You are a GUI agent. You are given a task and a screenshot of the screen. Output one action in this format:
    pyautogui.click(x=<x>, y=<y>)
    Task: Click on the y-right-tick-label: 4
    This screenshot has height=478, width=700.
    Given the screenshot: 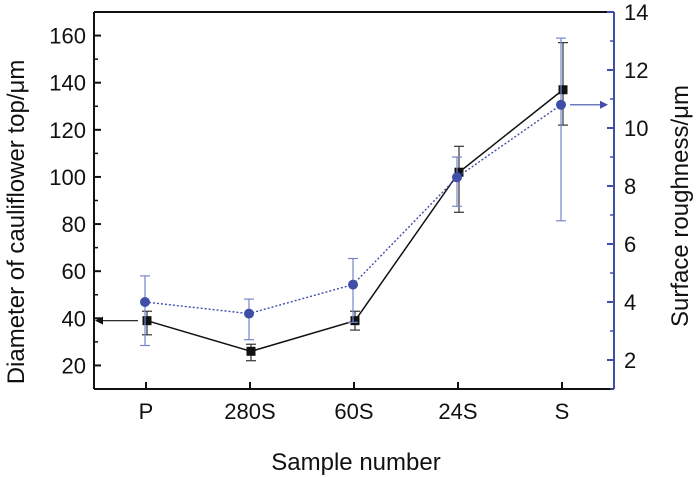 What is the action you would take?
    pyautogui.click(x=630, y=302)
    